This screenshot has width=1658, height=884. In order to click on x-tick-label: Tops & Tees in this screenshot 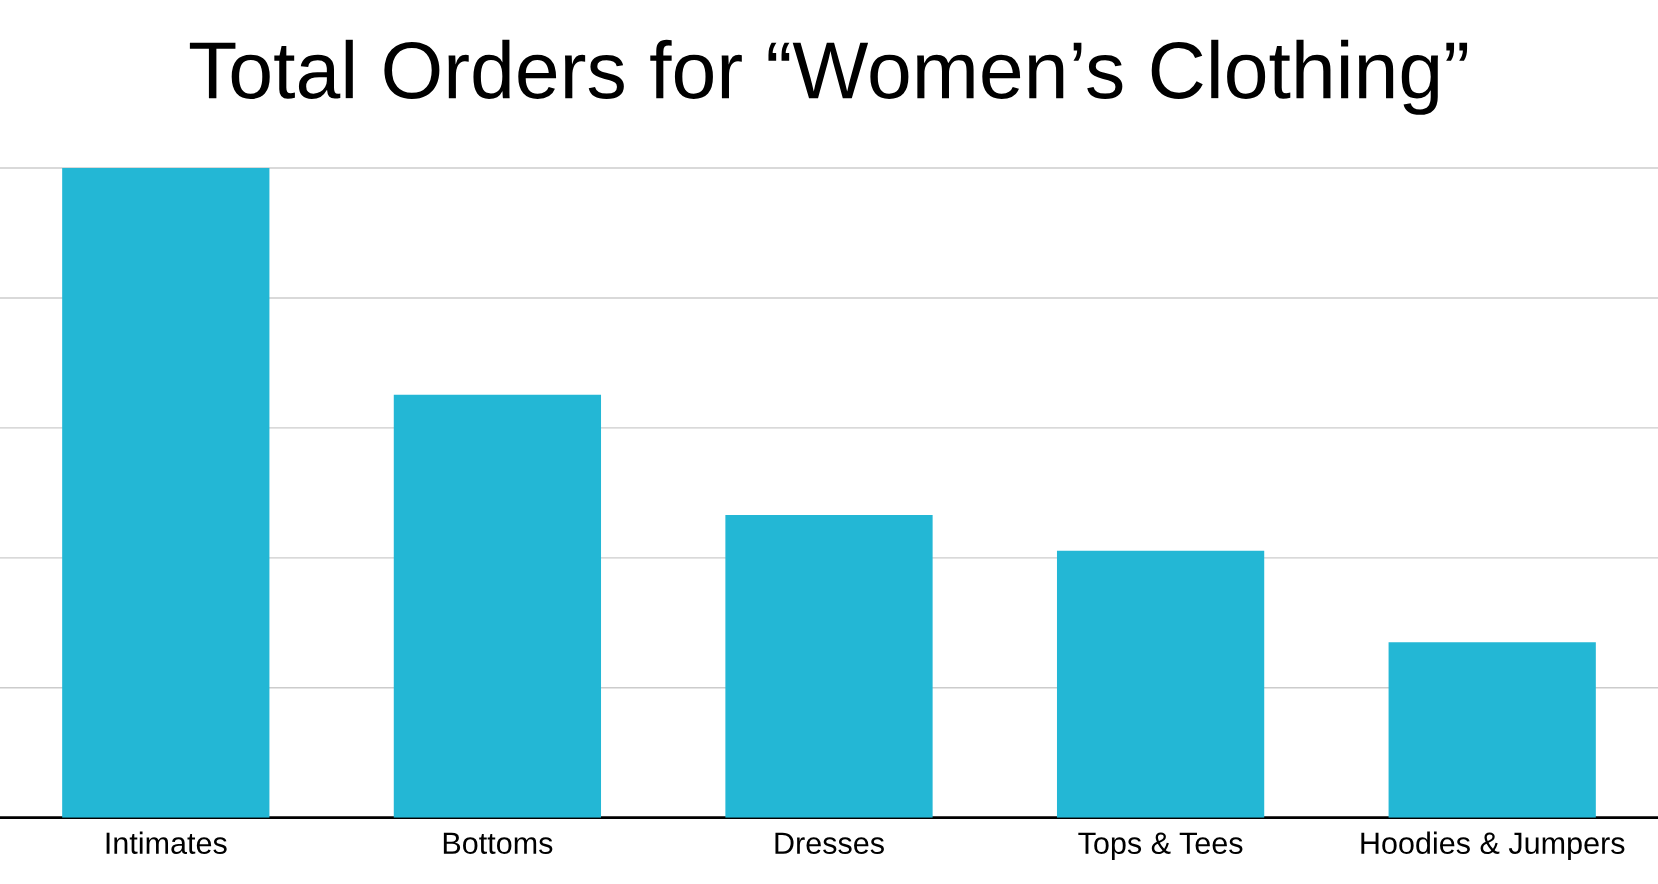, I will do `click(1160, 846)`.